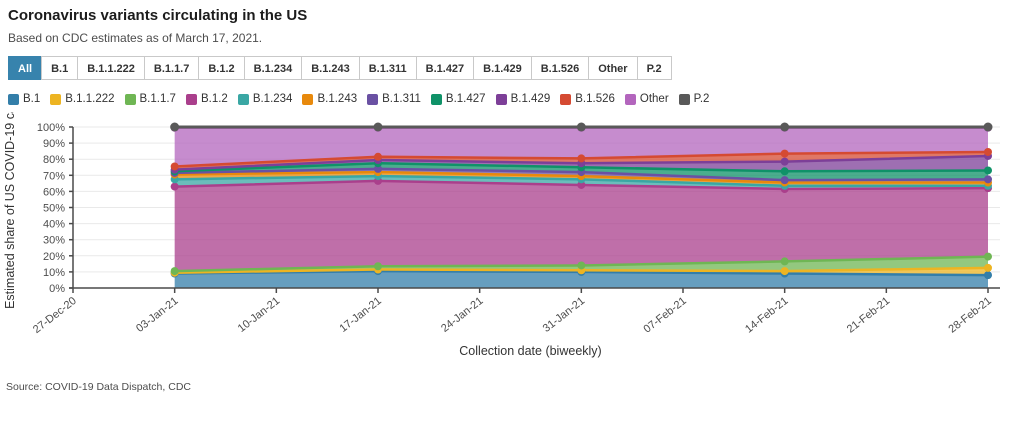 This screenshot has height=433, width=1023. What do you see at coordinates (13, 99) in the screenshot?
I see `legend-swatch-B.1` at bounding box center [13, 99].